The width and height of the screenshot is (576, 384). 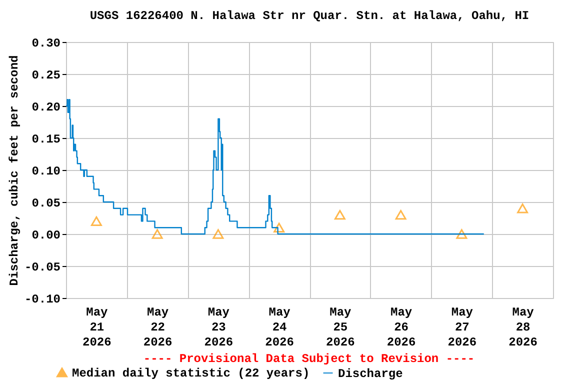 What do you see at coordinates (14, 170) in the screenshot?
I see `y-axis-title: Discharge, cubic feet per second` at bounding box center [14, 170].